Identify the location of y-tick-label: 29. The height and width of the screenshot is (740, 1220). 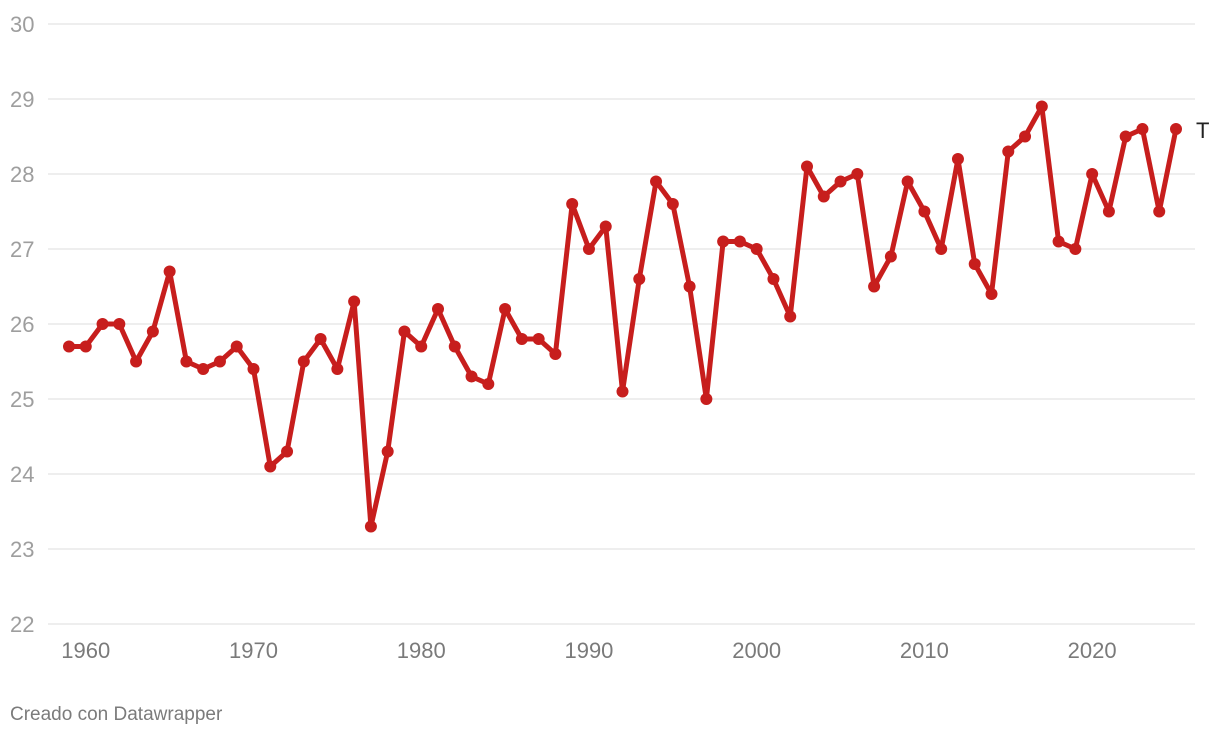
(22, 99).